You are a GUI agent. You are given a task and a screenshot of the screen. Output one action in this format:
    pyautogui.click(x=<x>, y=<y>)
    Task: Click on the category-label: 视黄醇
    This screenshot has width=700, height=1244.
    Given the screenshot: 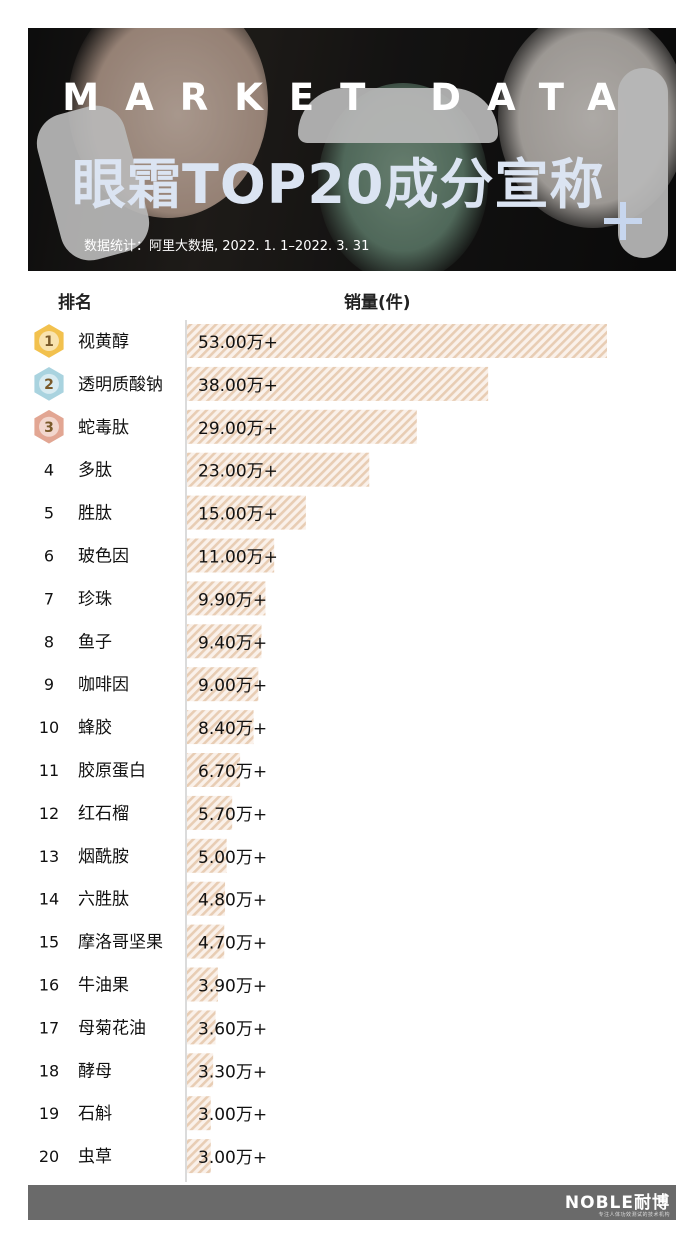 What is the action you would take?
    pyautogui.click(x=103, y=342)
    